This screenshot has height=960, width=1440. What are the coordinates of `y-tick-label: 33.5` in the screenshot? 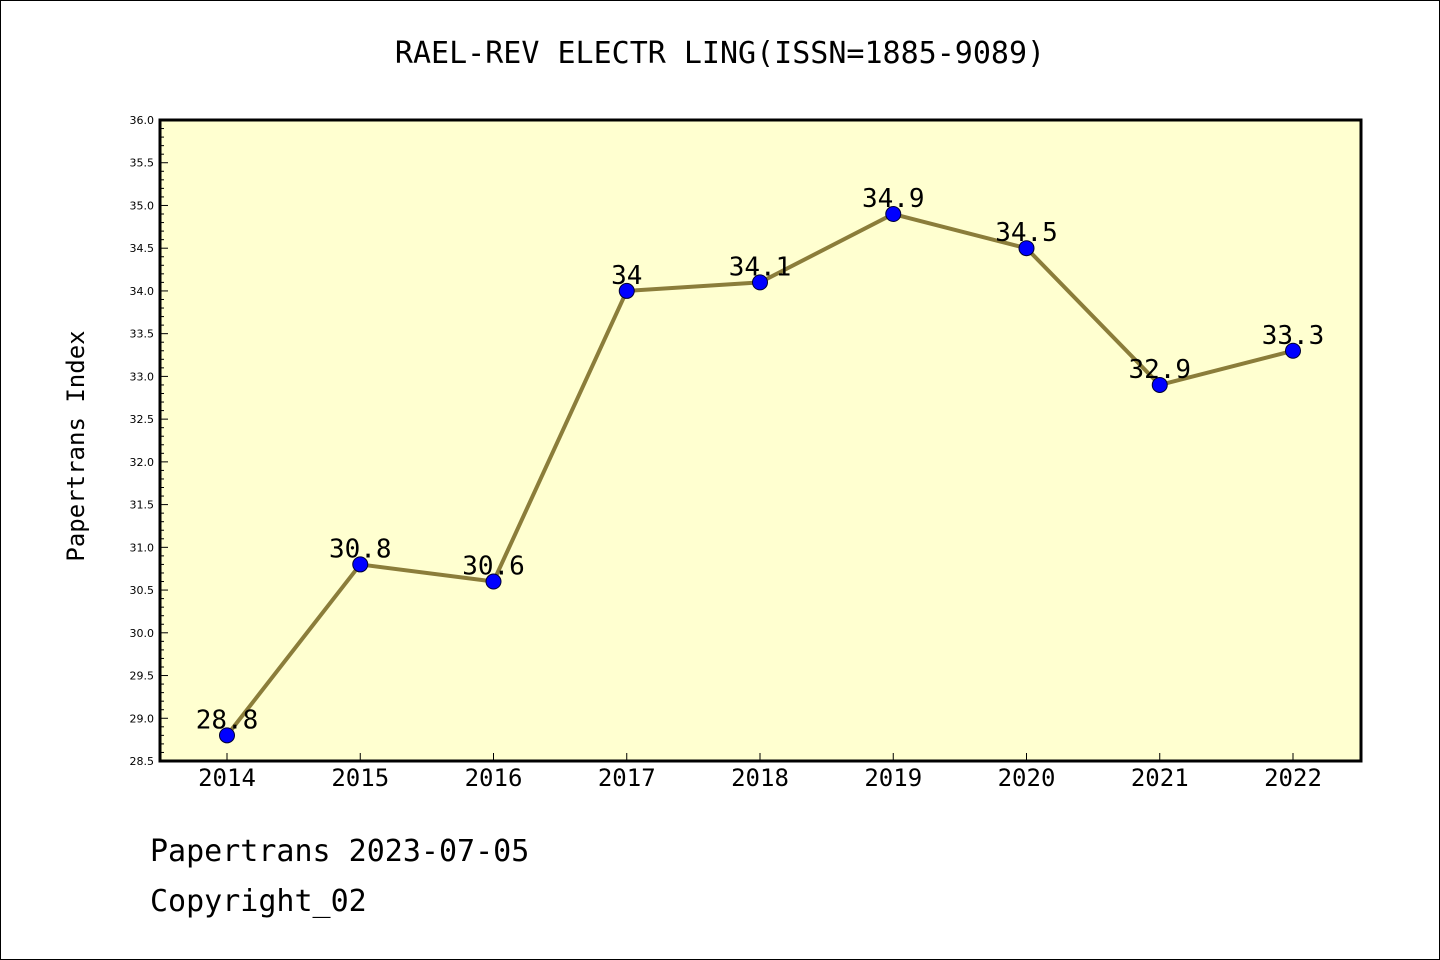 It's located at (142, 334).